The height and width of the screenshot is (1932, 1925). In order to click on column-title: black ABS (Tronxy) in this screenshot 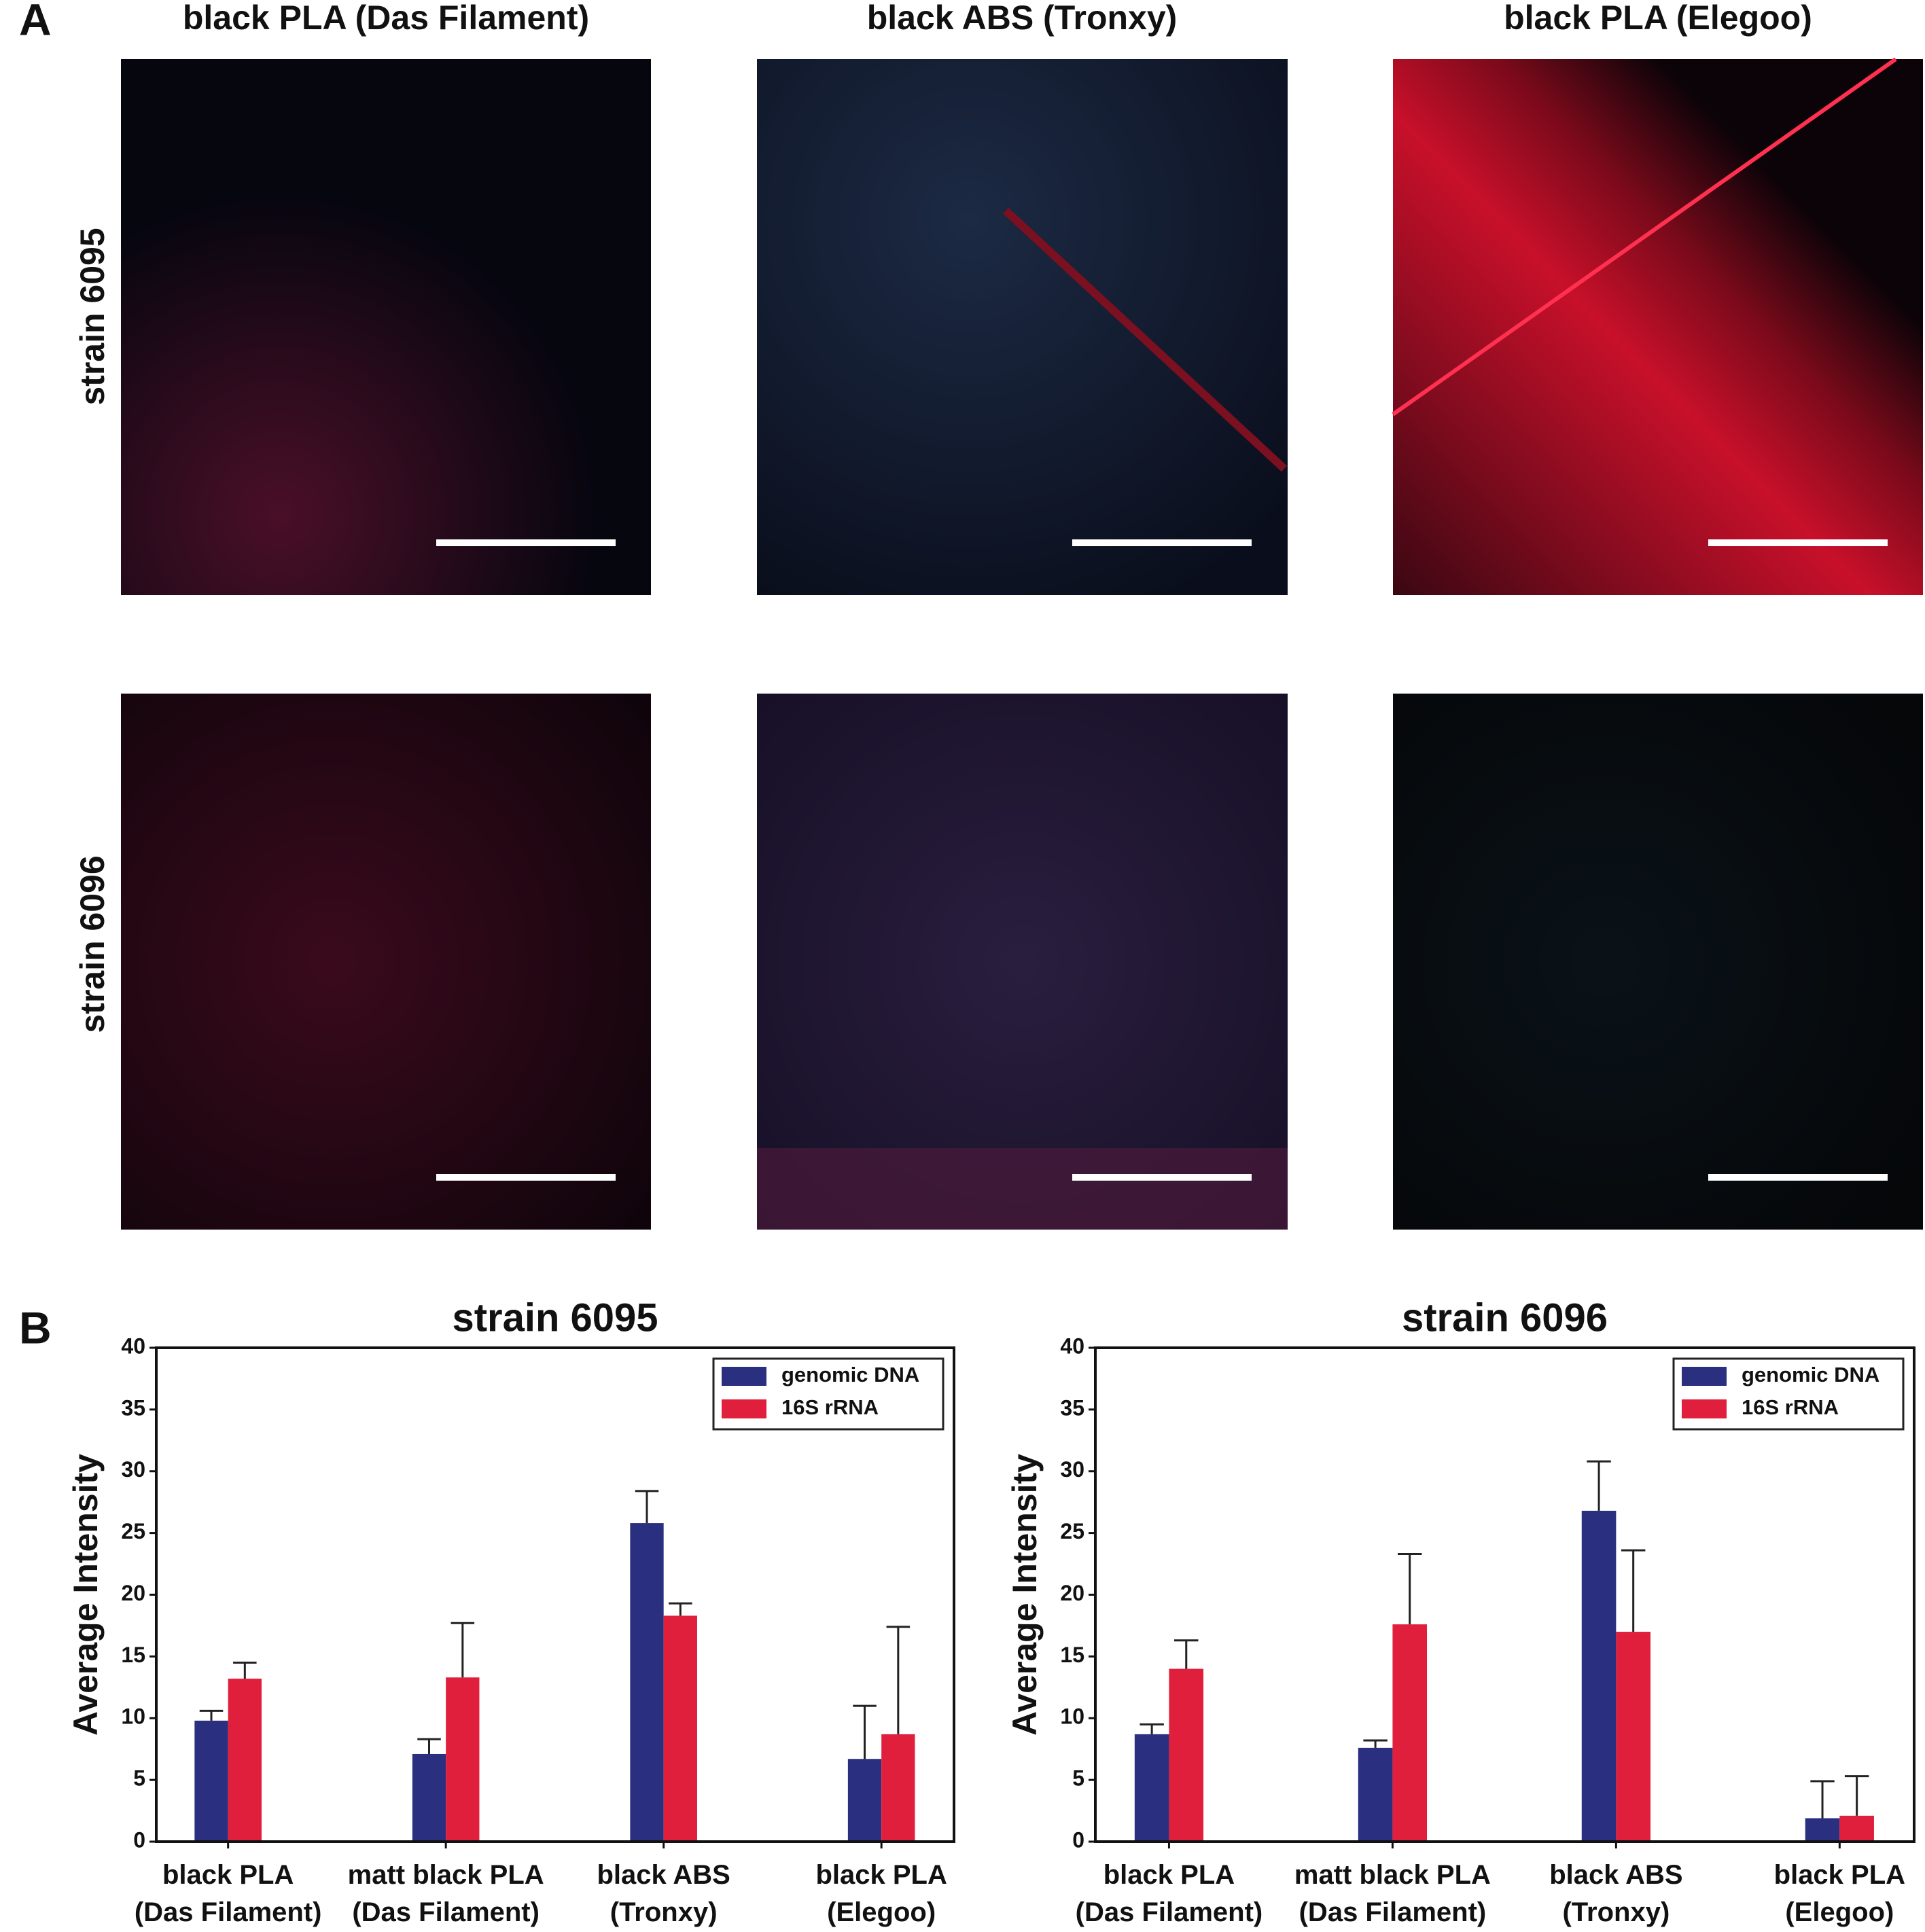, I will do `click(1022, 18)`.